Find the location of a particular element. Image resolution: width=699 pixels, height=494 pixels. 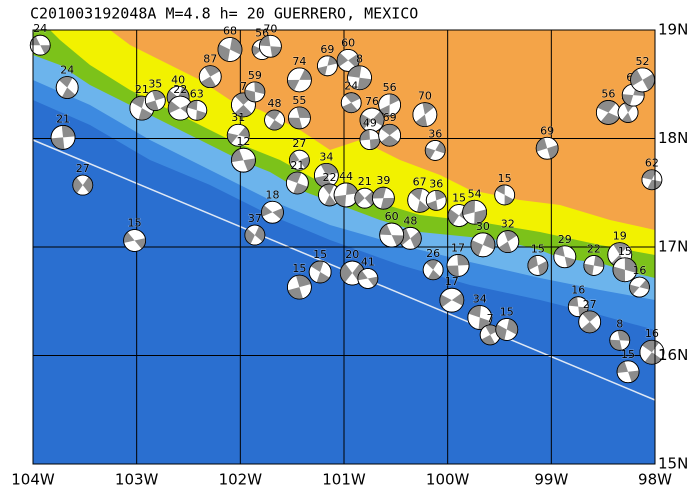

depth-label: 27 is located at coordinates (299, 143).